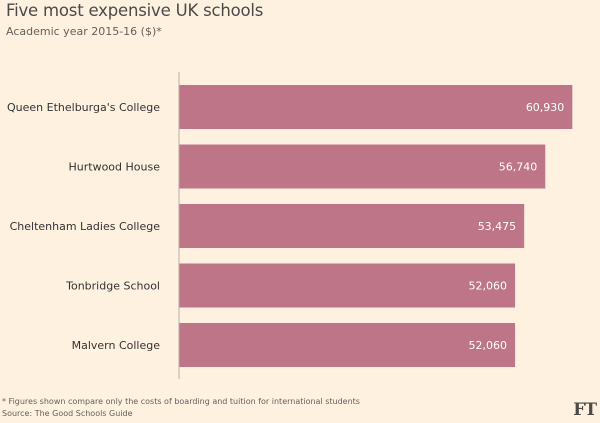 Image resolution: width=600 pixels, height=423 pixels. Describe the element at coordinates (85, 226) in the screenshot. I see `category-label: Cheltenham Ladies College` at that location.